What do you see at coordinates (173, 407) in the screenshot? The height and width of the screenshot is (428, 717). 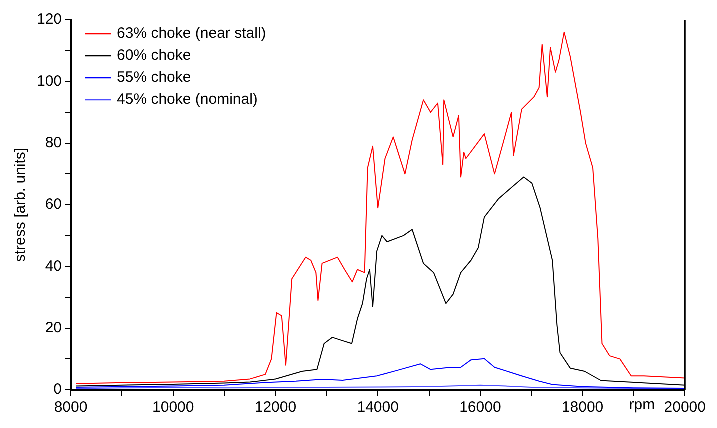 I see `x-tick-label: 10000` at bounding box center [173, 407].